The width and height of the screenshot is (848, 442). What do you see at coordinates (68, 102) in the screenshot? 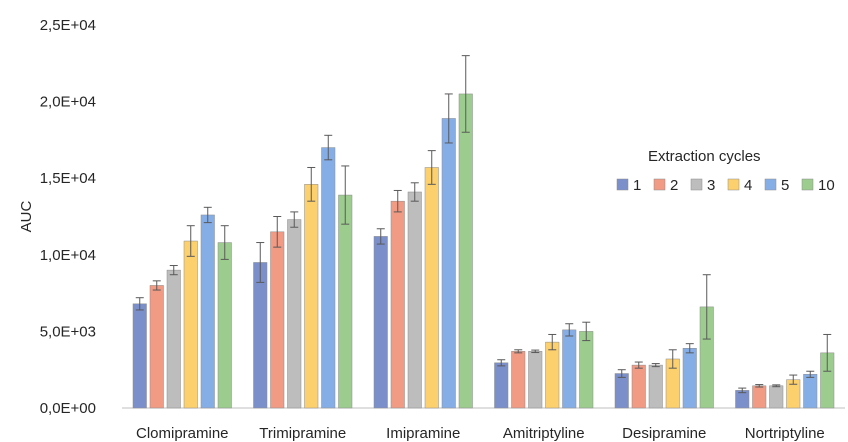
I see `y-tick-label: 2,0E+04` at bounding box center [68, 102].